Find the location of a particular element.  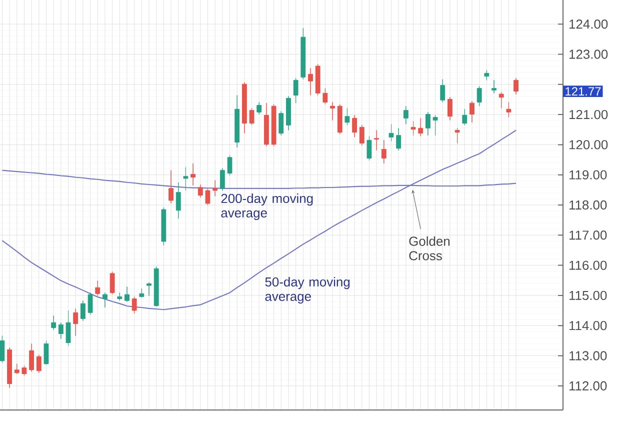

y-tick-label: 112.00 is located at coordinates (588, 385).